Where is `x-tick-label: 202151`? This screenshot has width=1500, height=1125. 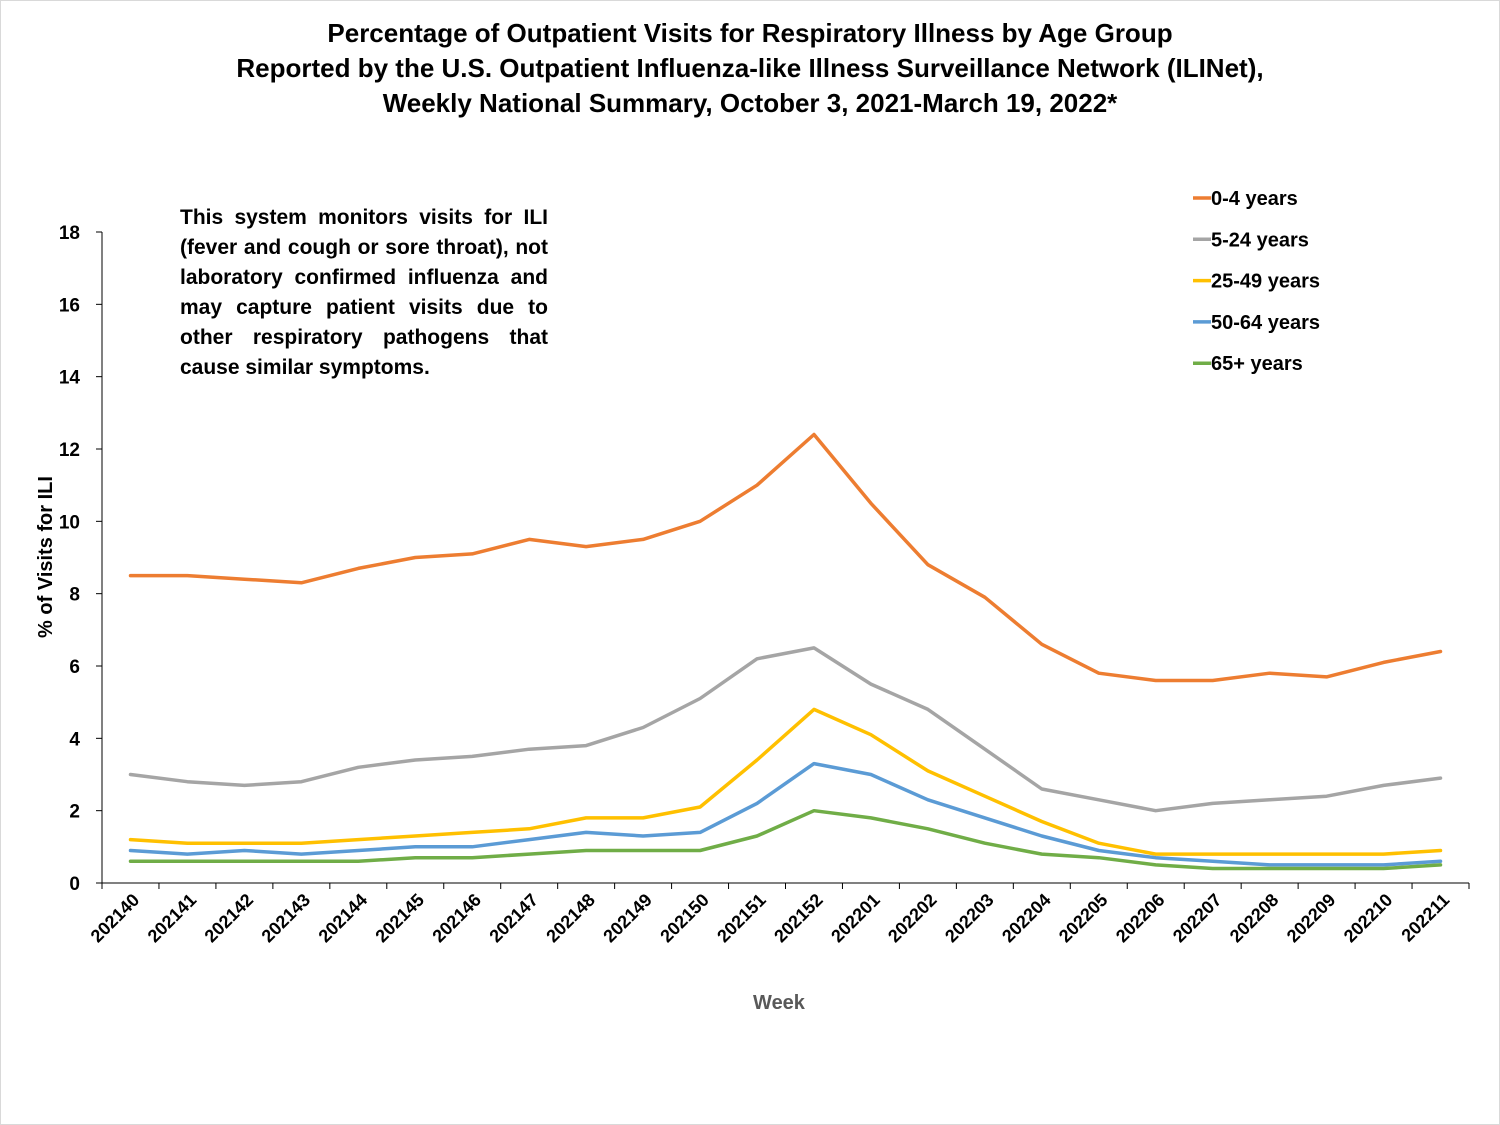 x-tick-label: 202151 is located at coordinates (741, 918).